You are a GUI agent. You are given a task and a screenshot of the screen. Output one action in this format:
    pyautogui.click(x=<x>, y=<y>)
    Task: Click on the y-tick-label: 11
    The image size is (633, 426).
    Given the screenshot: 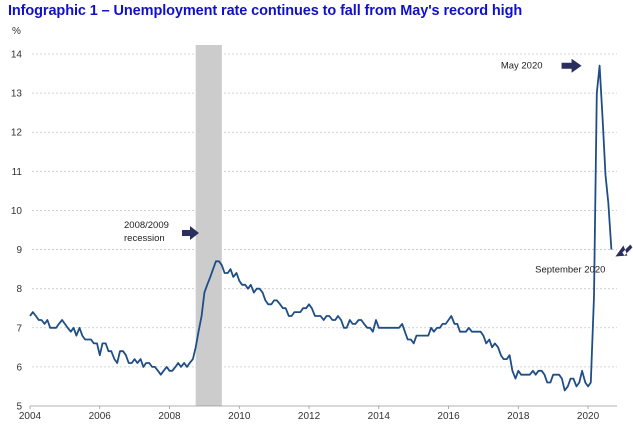 What is the action you would take?
    pyautogui.click(x=17, y=172)
    